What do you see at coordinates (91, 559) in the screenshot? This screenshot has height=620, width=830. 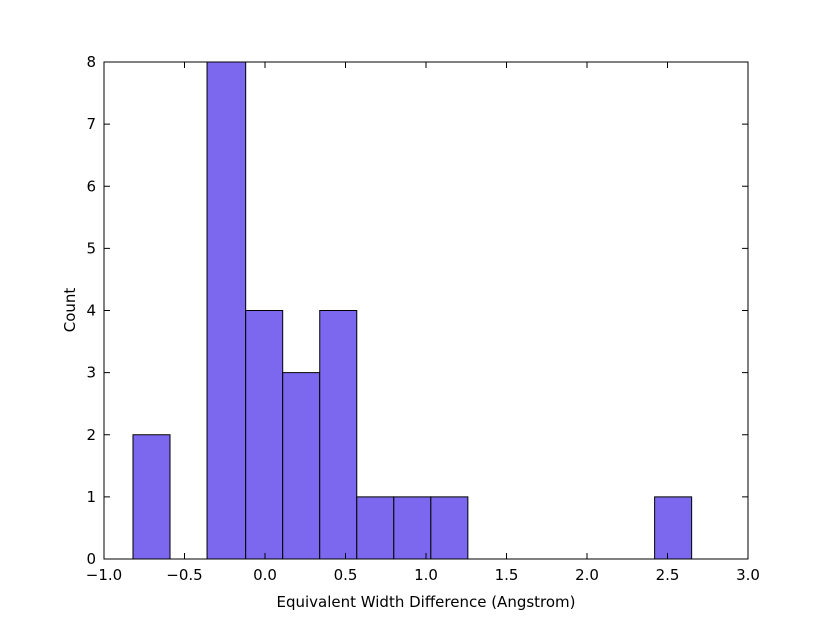 I see `y-tick-label: 0` at bounding box center [91, 559].